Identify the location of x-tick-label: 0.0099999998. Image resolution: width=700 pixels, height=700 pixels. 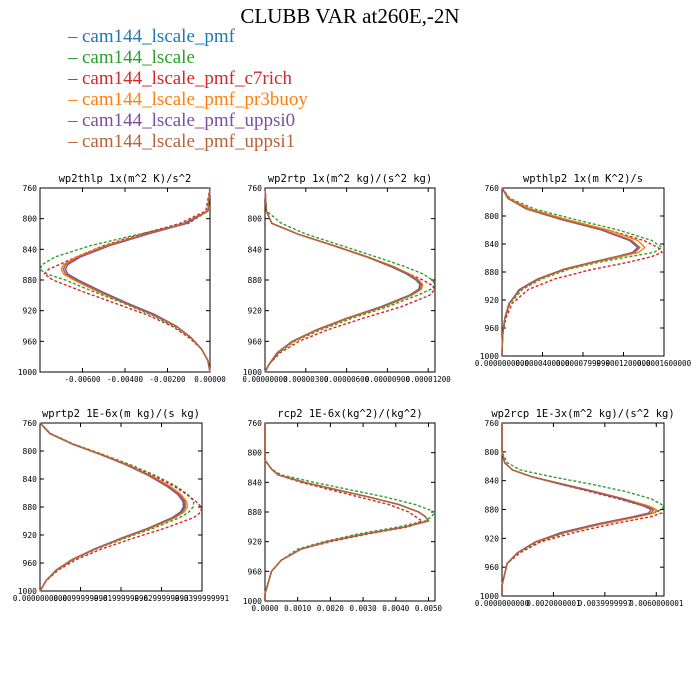
(80, 598).